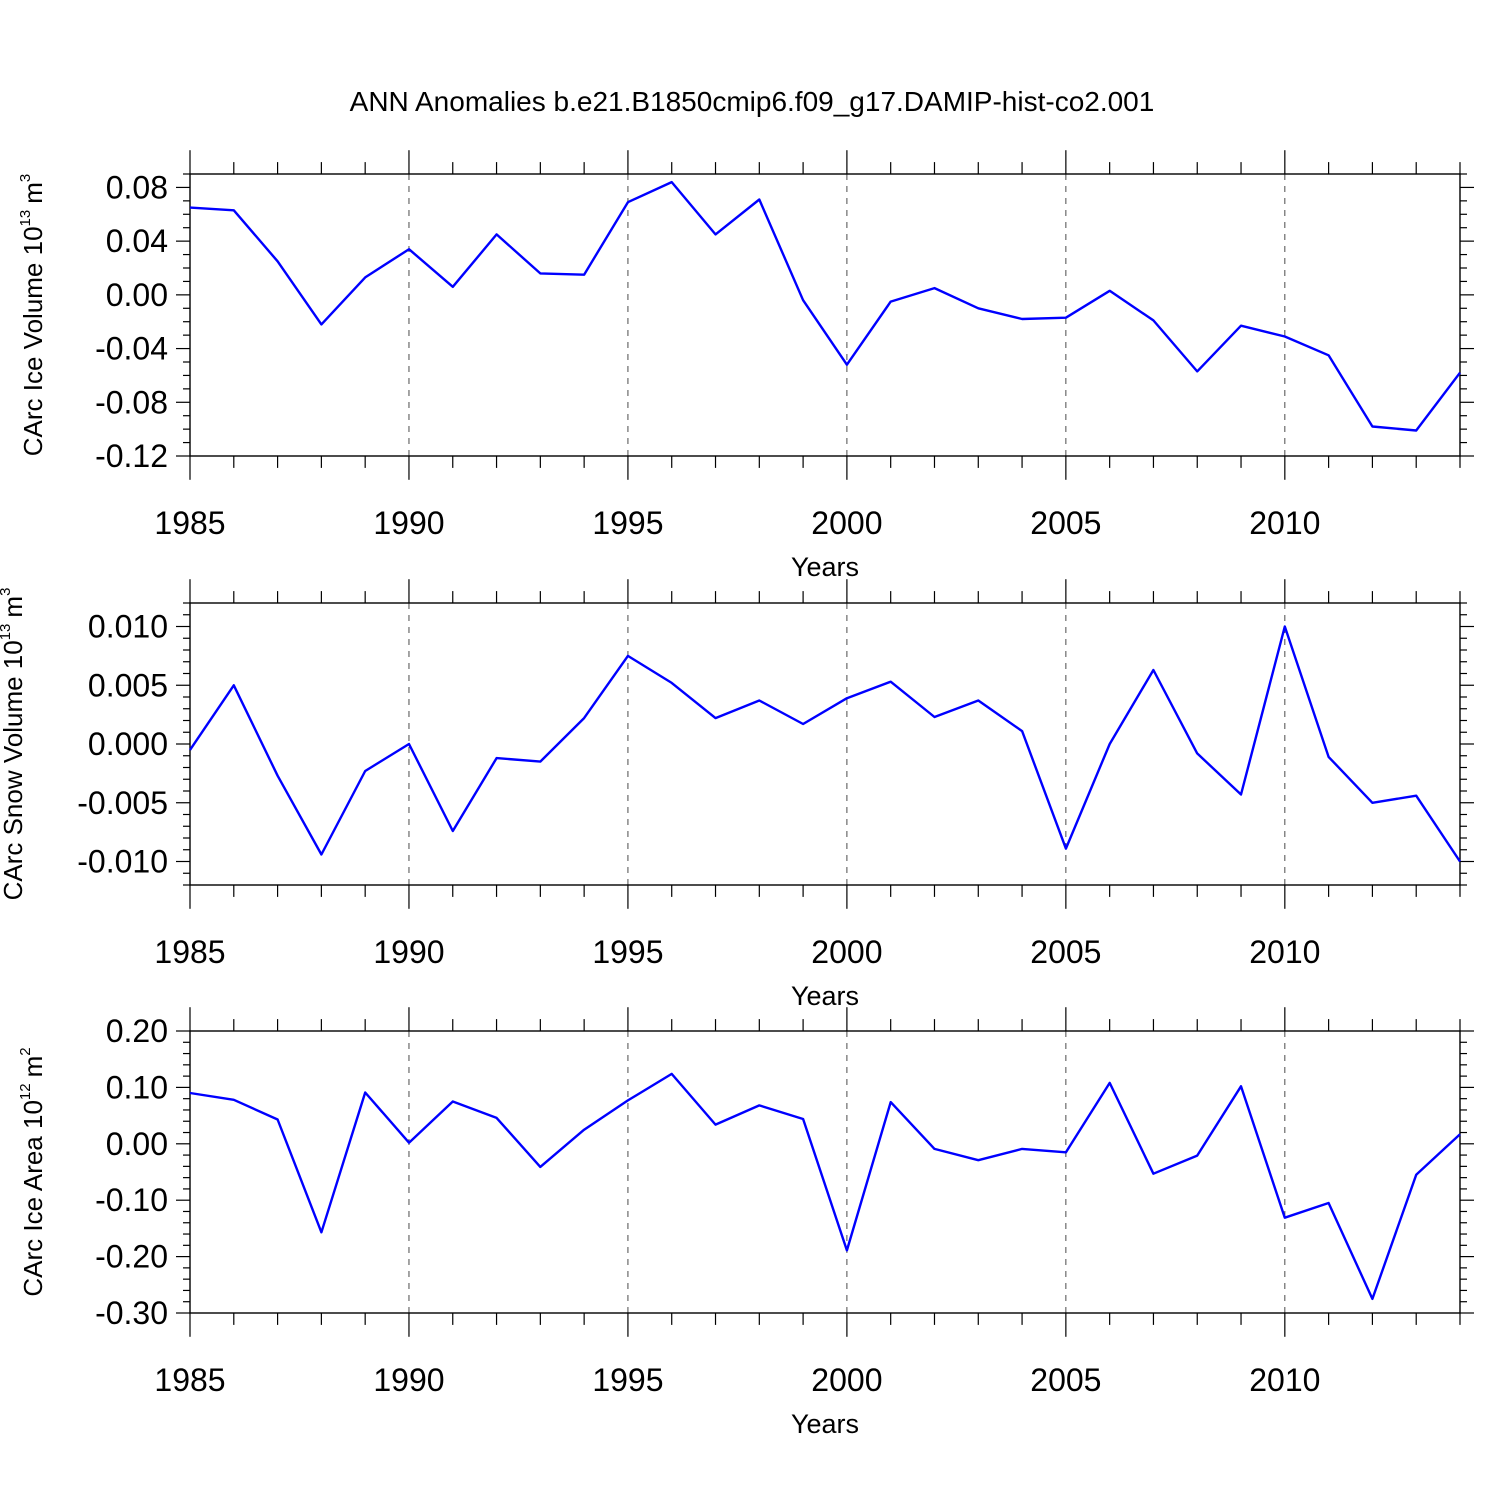  I want to click on y-axis-label-ylabel-unit-exp: 2, so click(25, 1051).